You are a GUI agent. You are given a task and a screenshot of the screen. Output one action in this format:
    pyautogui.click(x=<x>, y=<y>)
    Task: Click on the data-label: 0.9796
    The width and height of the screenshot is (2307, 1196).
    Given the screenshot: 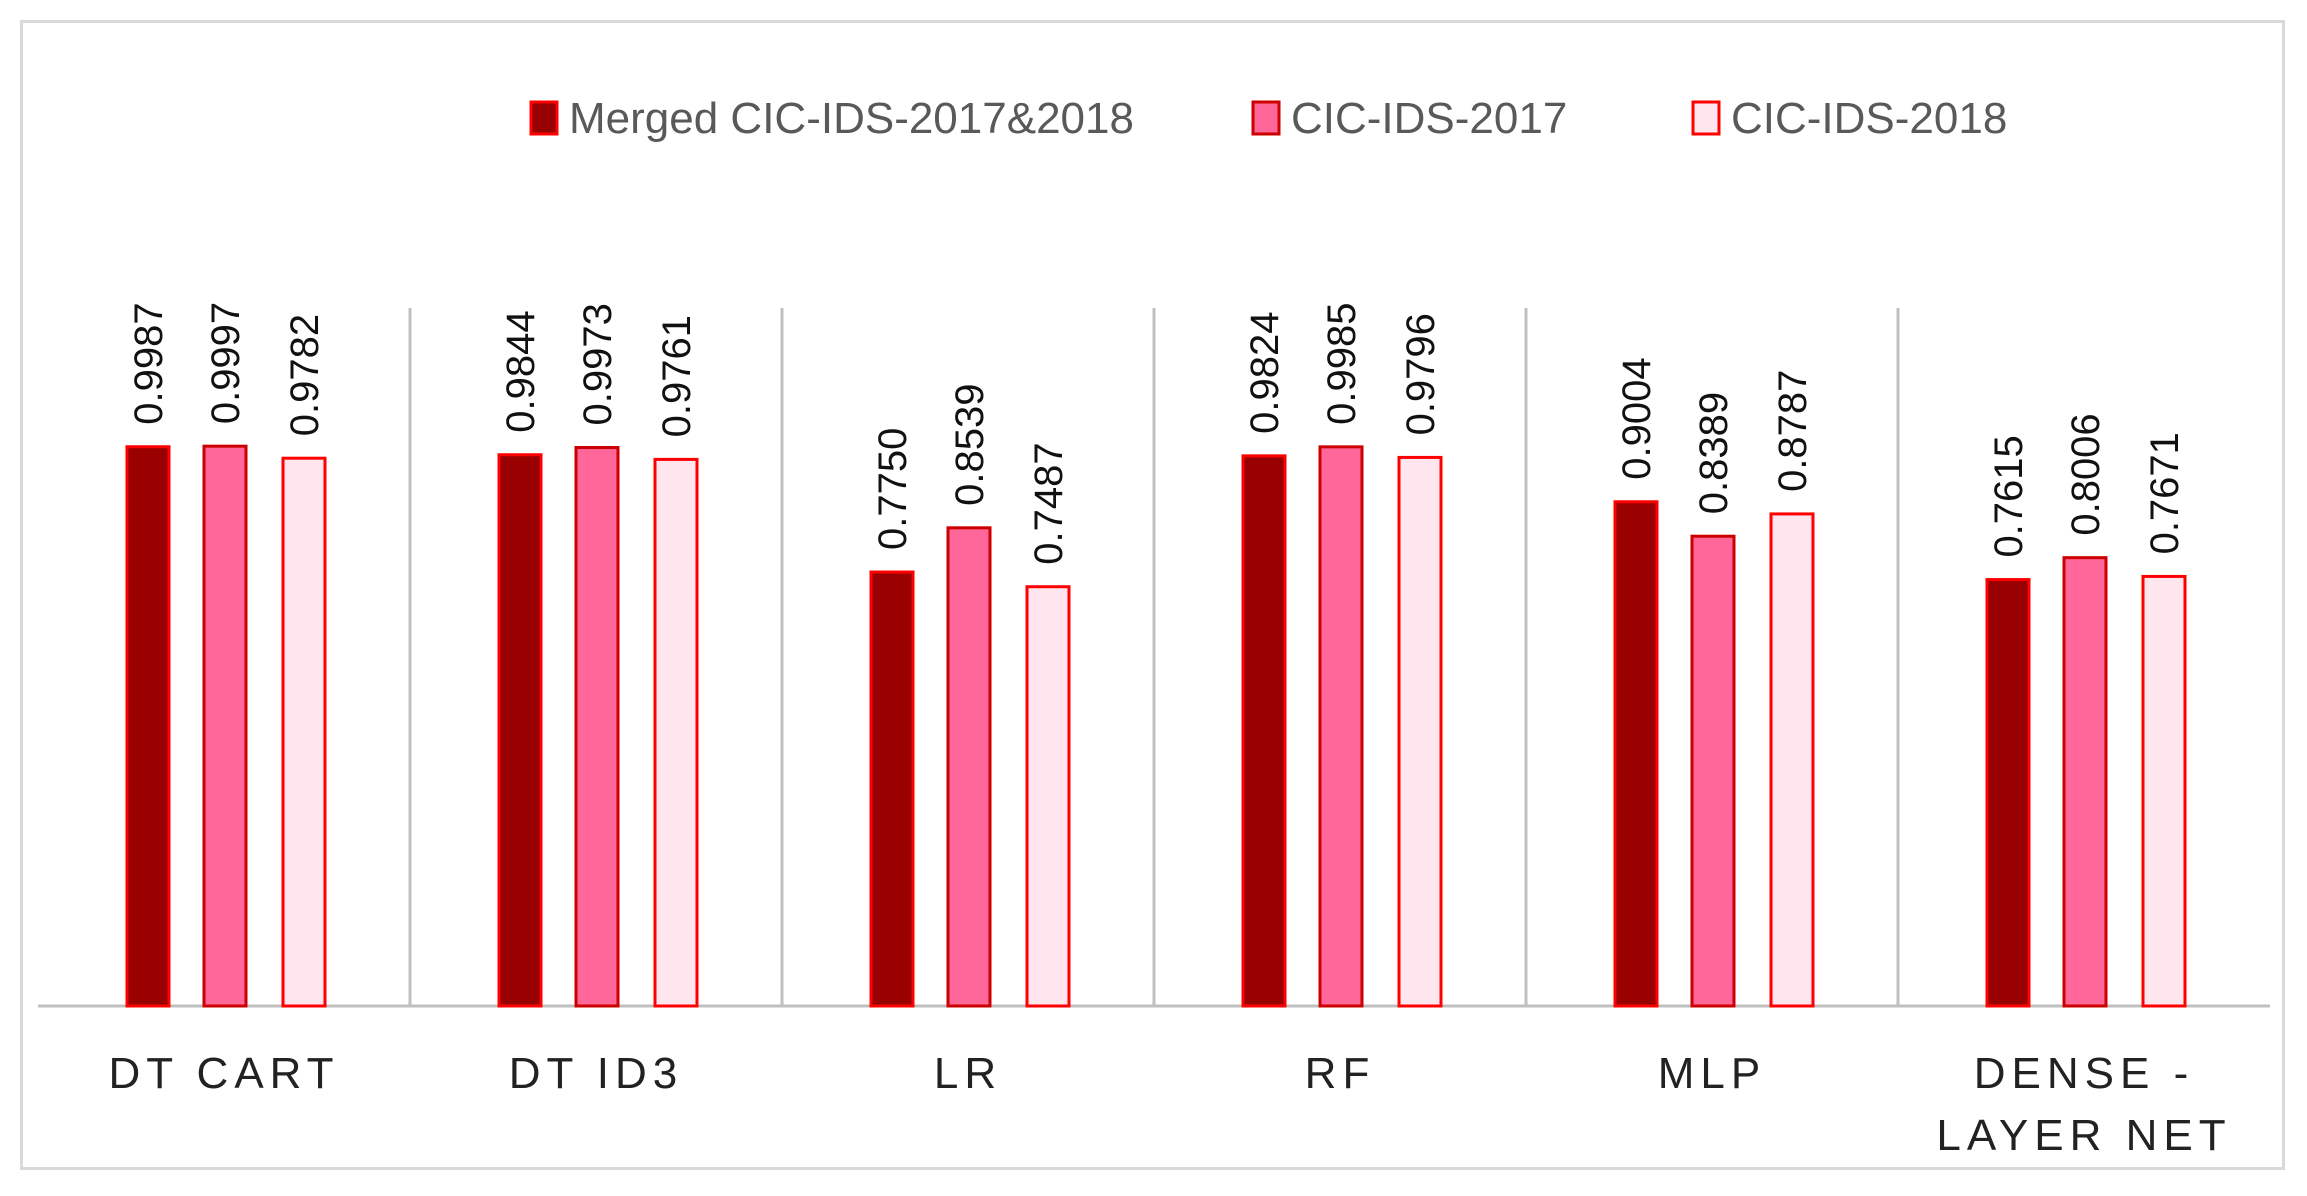 What is the action you would take?
    pyautogui.click(x=1421, y=374)
    